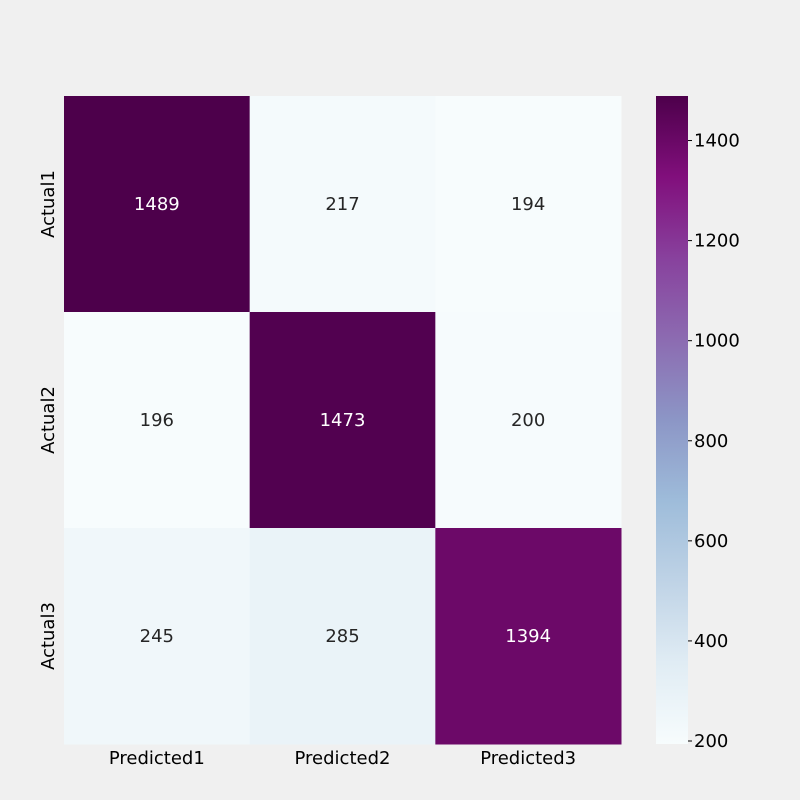 The height and width of the screenshot is (800, 800). Describe the element at coordinates (711, 541) in the screenshot. I see `colorbar-tick-label-3: 600` at that location.